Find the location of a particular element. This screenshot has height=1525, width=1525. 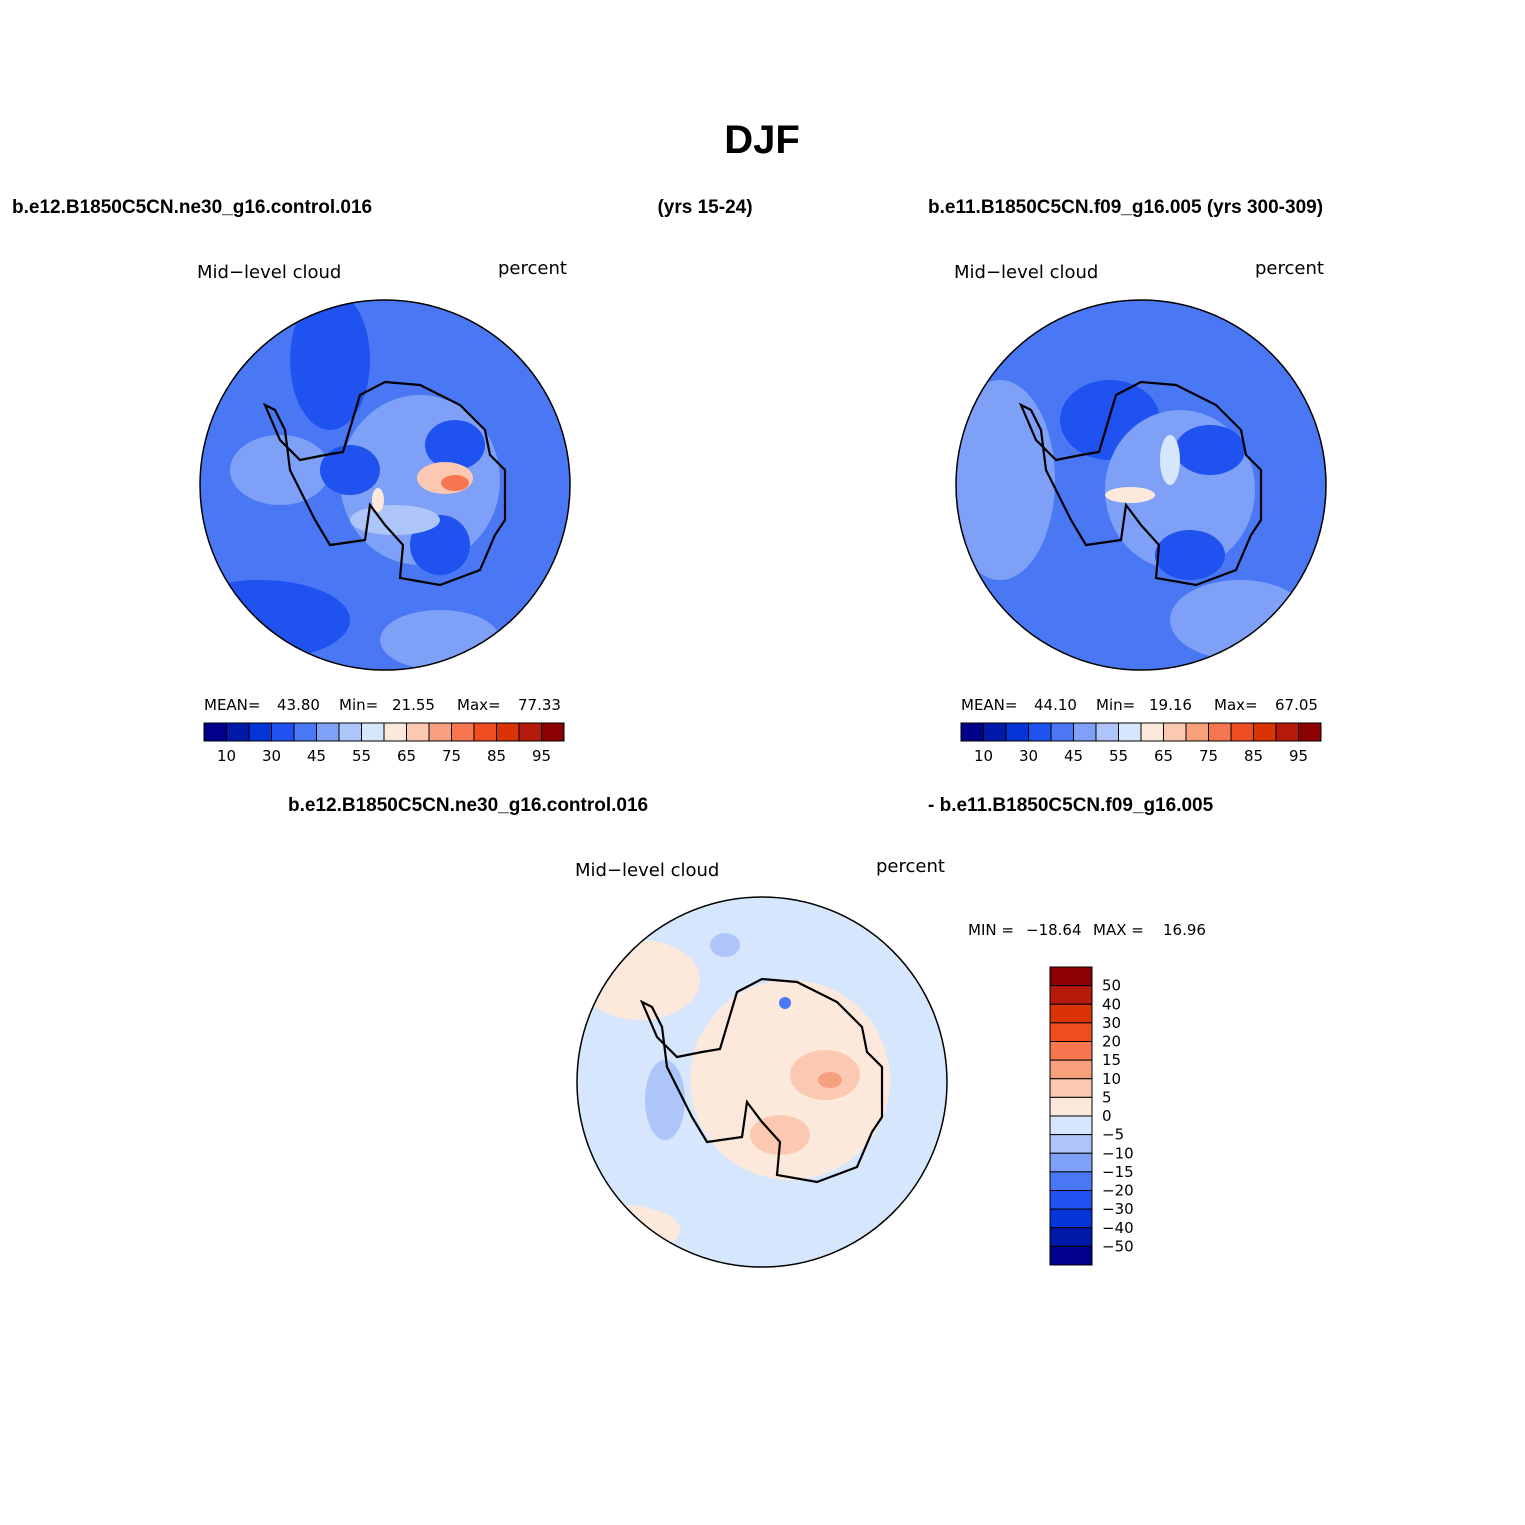

colorbar-label: −50 is located at coordinates (1118, 1246).